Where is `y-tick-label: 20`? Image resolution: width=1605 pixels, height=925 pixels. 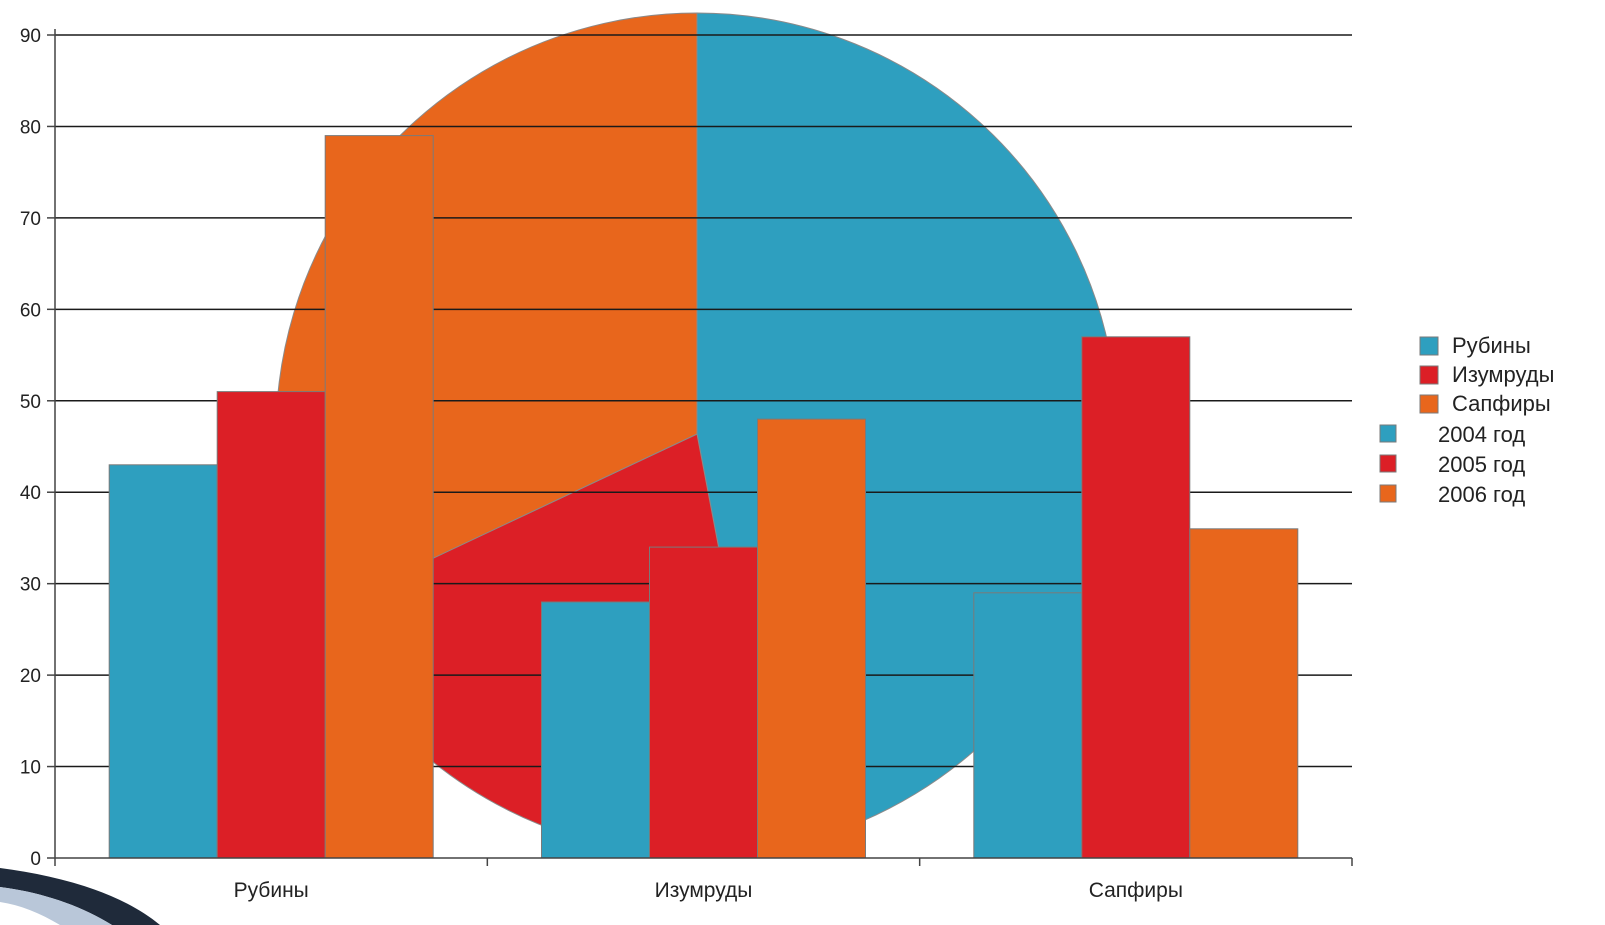 y-tick-label: 20 is located at coordinates (30, 676).